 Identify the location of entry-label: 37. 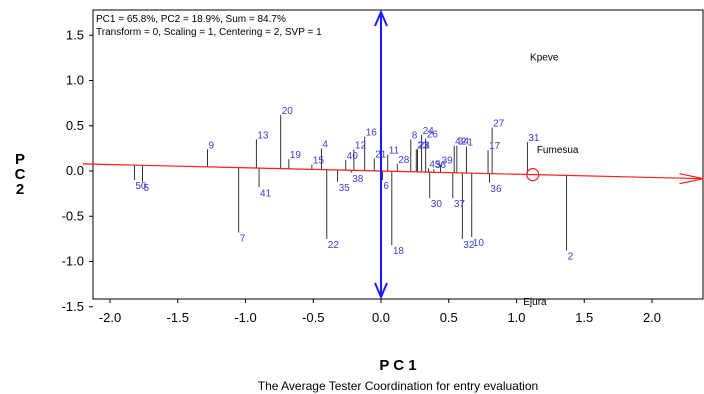
(460, 204).